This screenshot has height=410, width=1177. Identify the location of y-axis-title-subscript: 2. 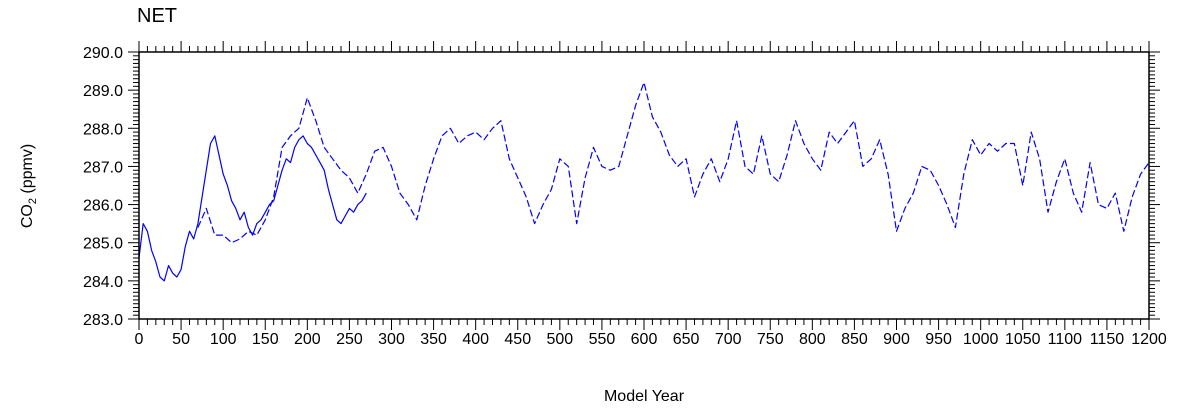
(33, 201).